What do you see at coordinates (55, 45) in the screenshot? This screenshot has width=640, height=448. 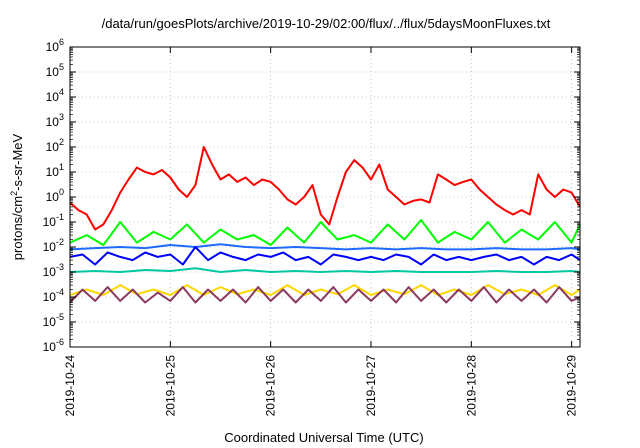 I see `y-tick-label: 10⁶` at bounding box center [55, 45].